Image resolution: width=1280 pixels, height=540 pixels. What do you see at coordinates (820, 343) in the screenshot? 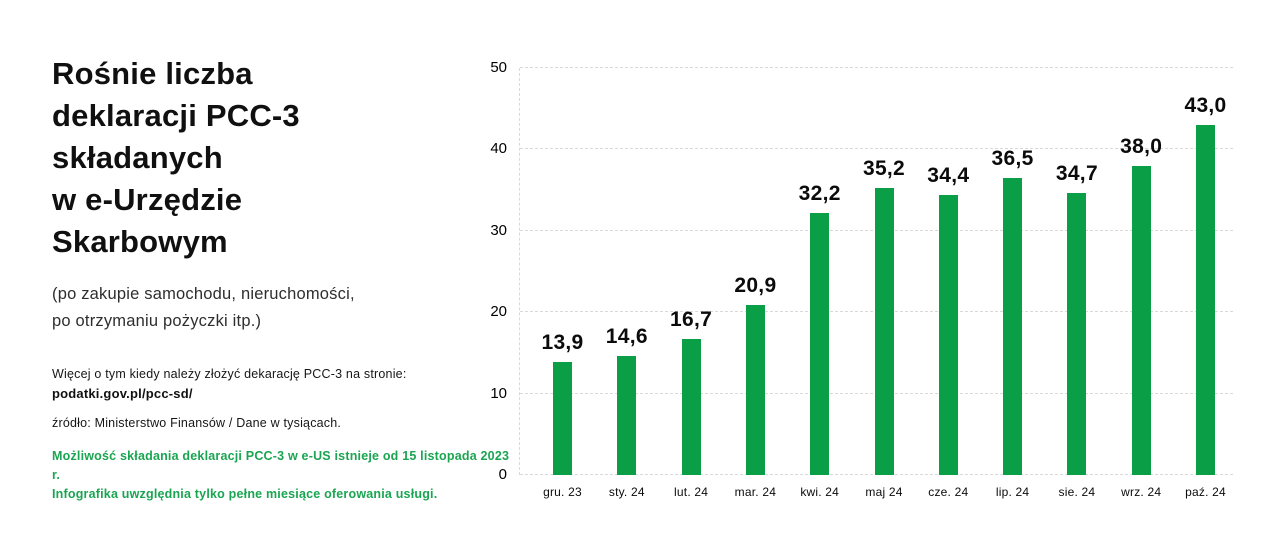
I see `bar-kwi. 24` at bounding box center [820, 343].